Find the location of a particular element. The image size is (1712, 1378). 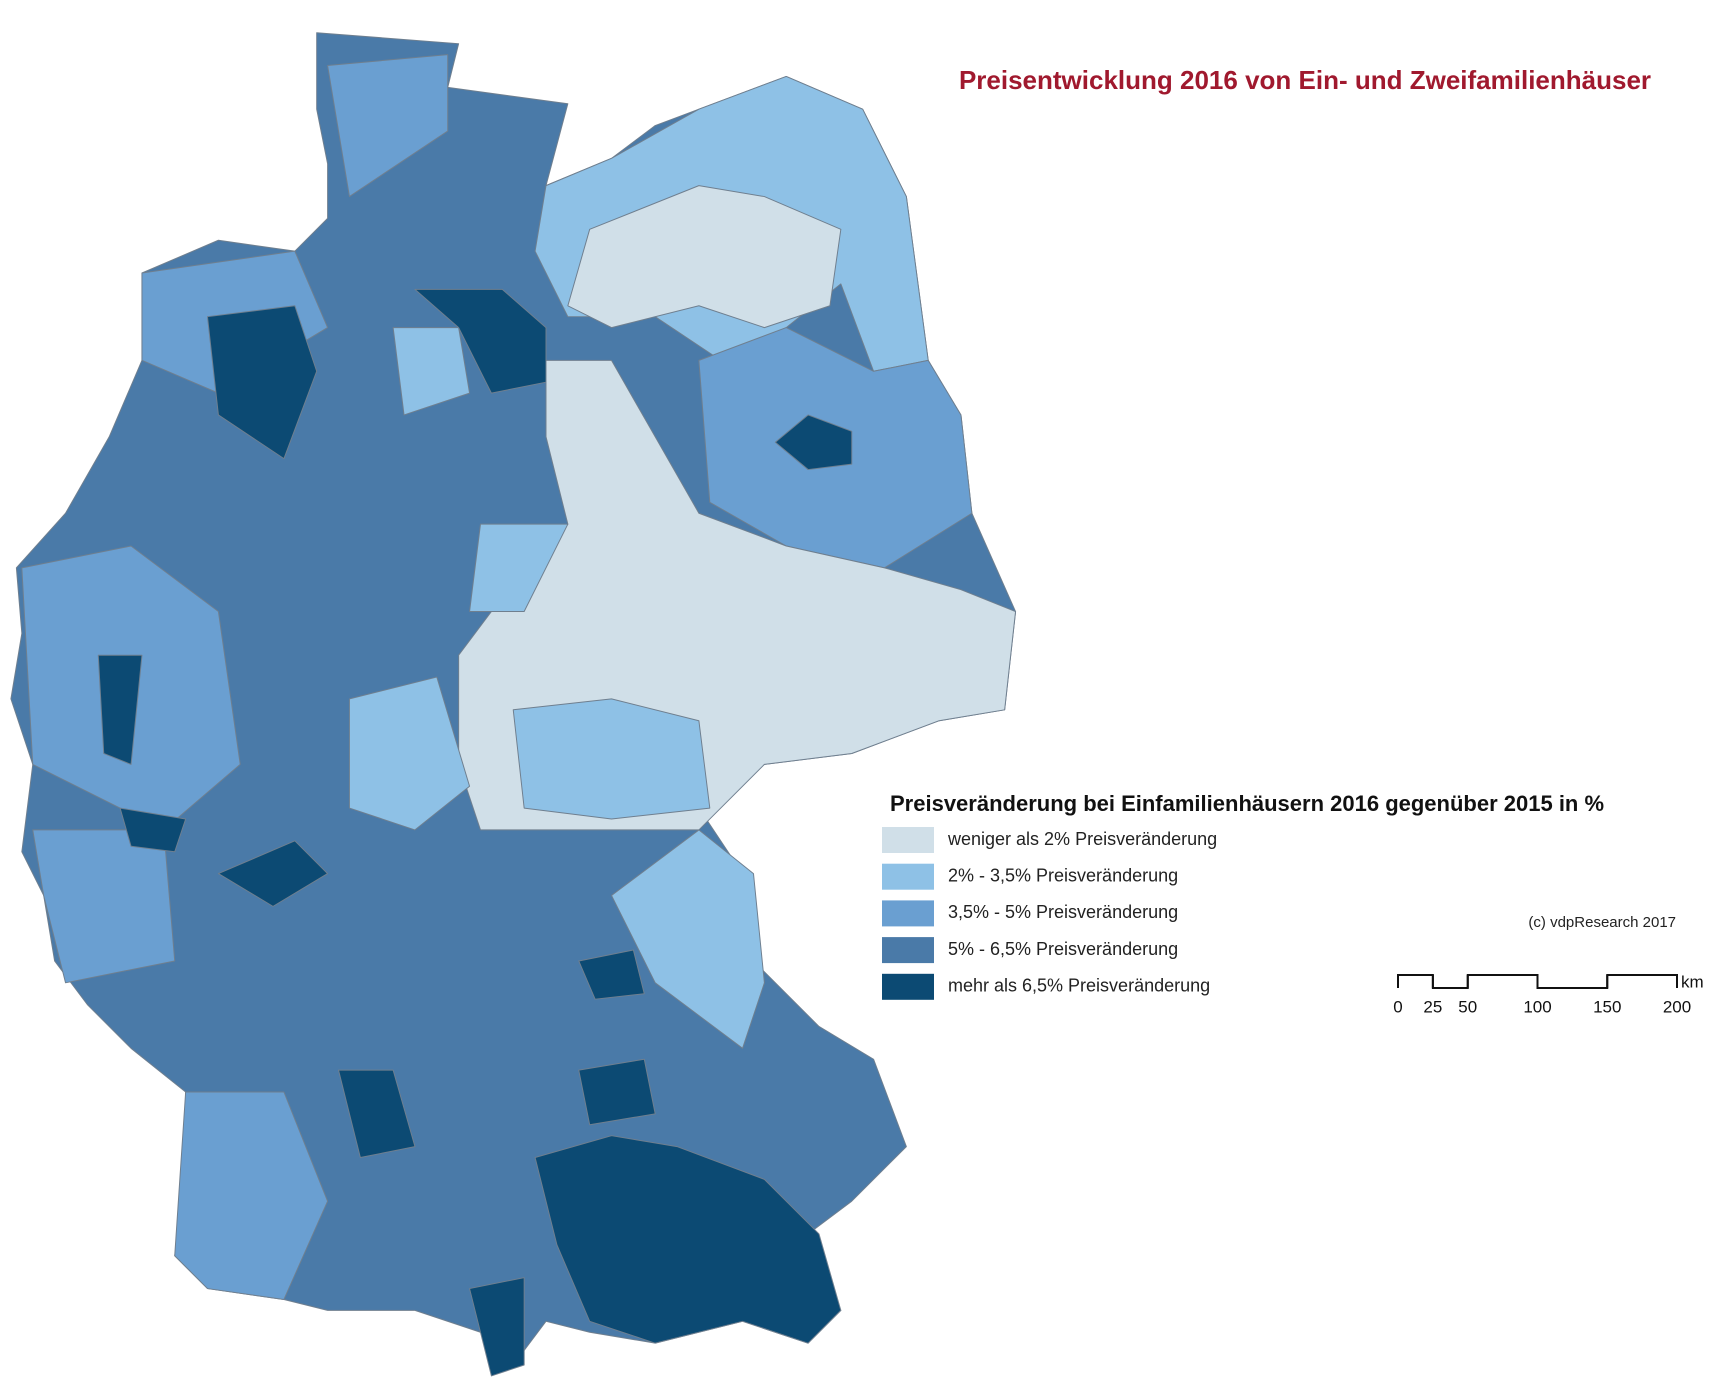

scale-tick-label: 100 is located at coordinates (1537, 1006).